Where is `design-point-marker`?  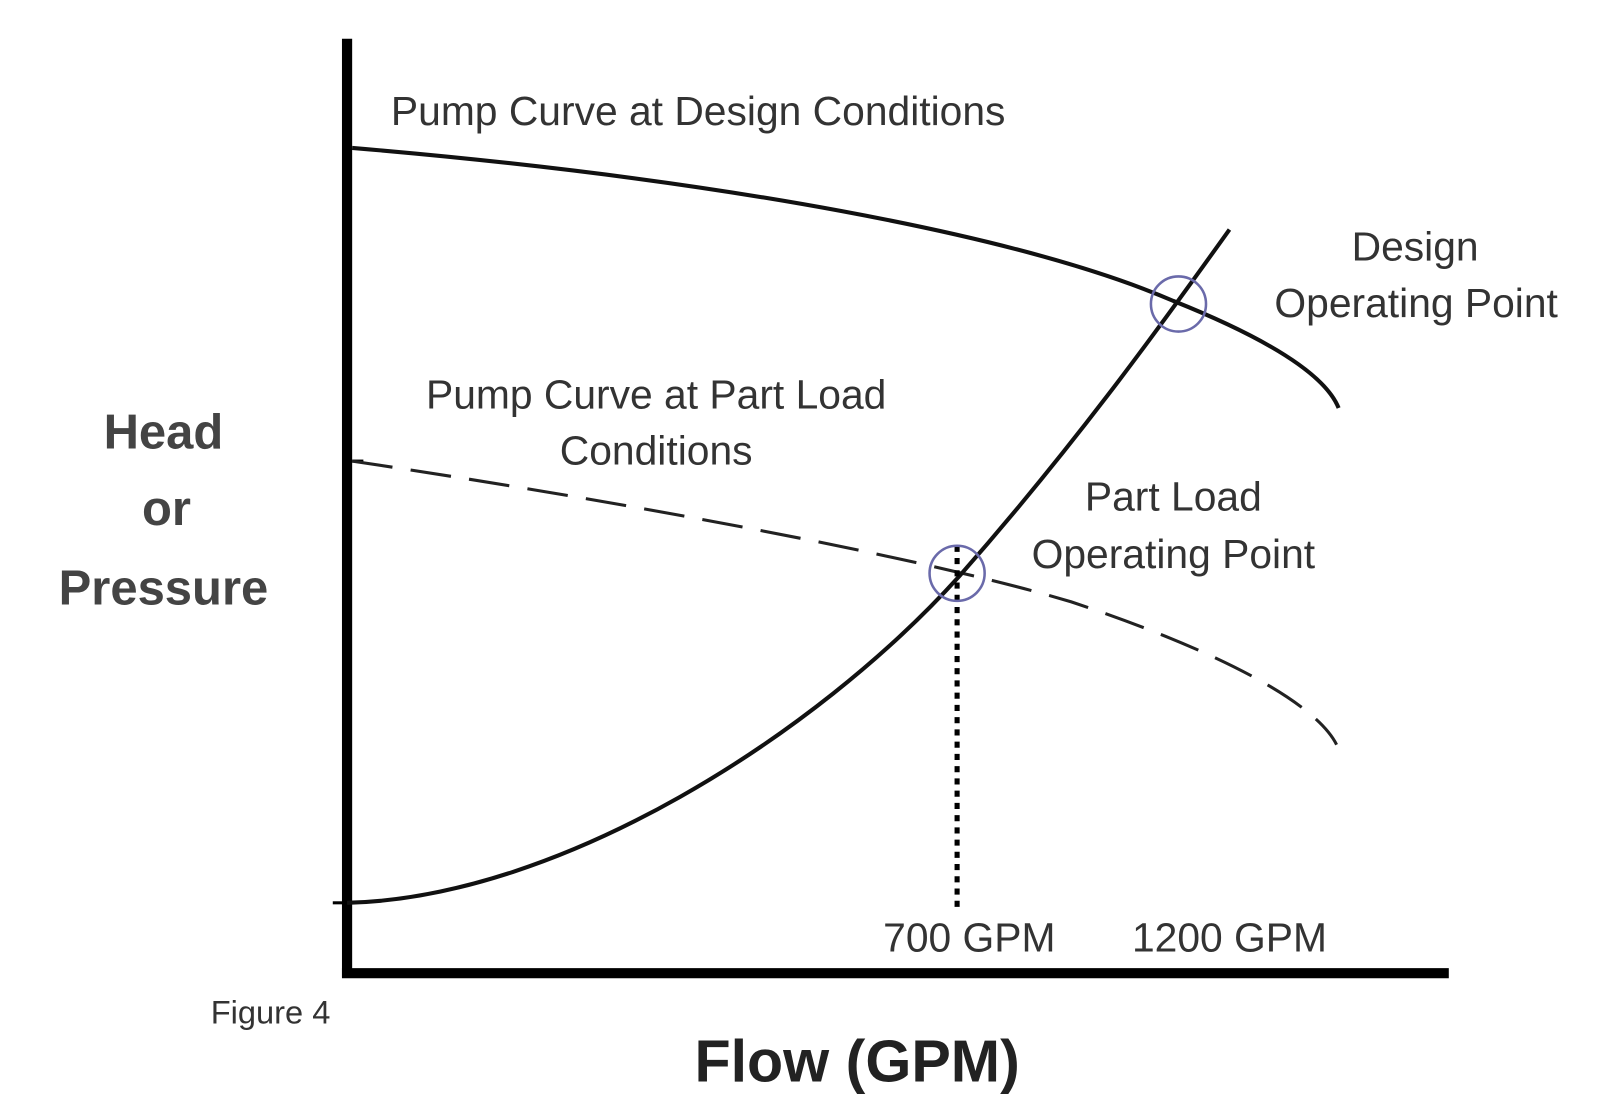 design-point-marker is located at coordinates (1178, 304).